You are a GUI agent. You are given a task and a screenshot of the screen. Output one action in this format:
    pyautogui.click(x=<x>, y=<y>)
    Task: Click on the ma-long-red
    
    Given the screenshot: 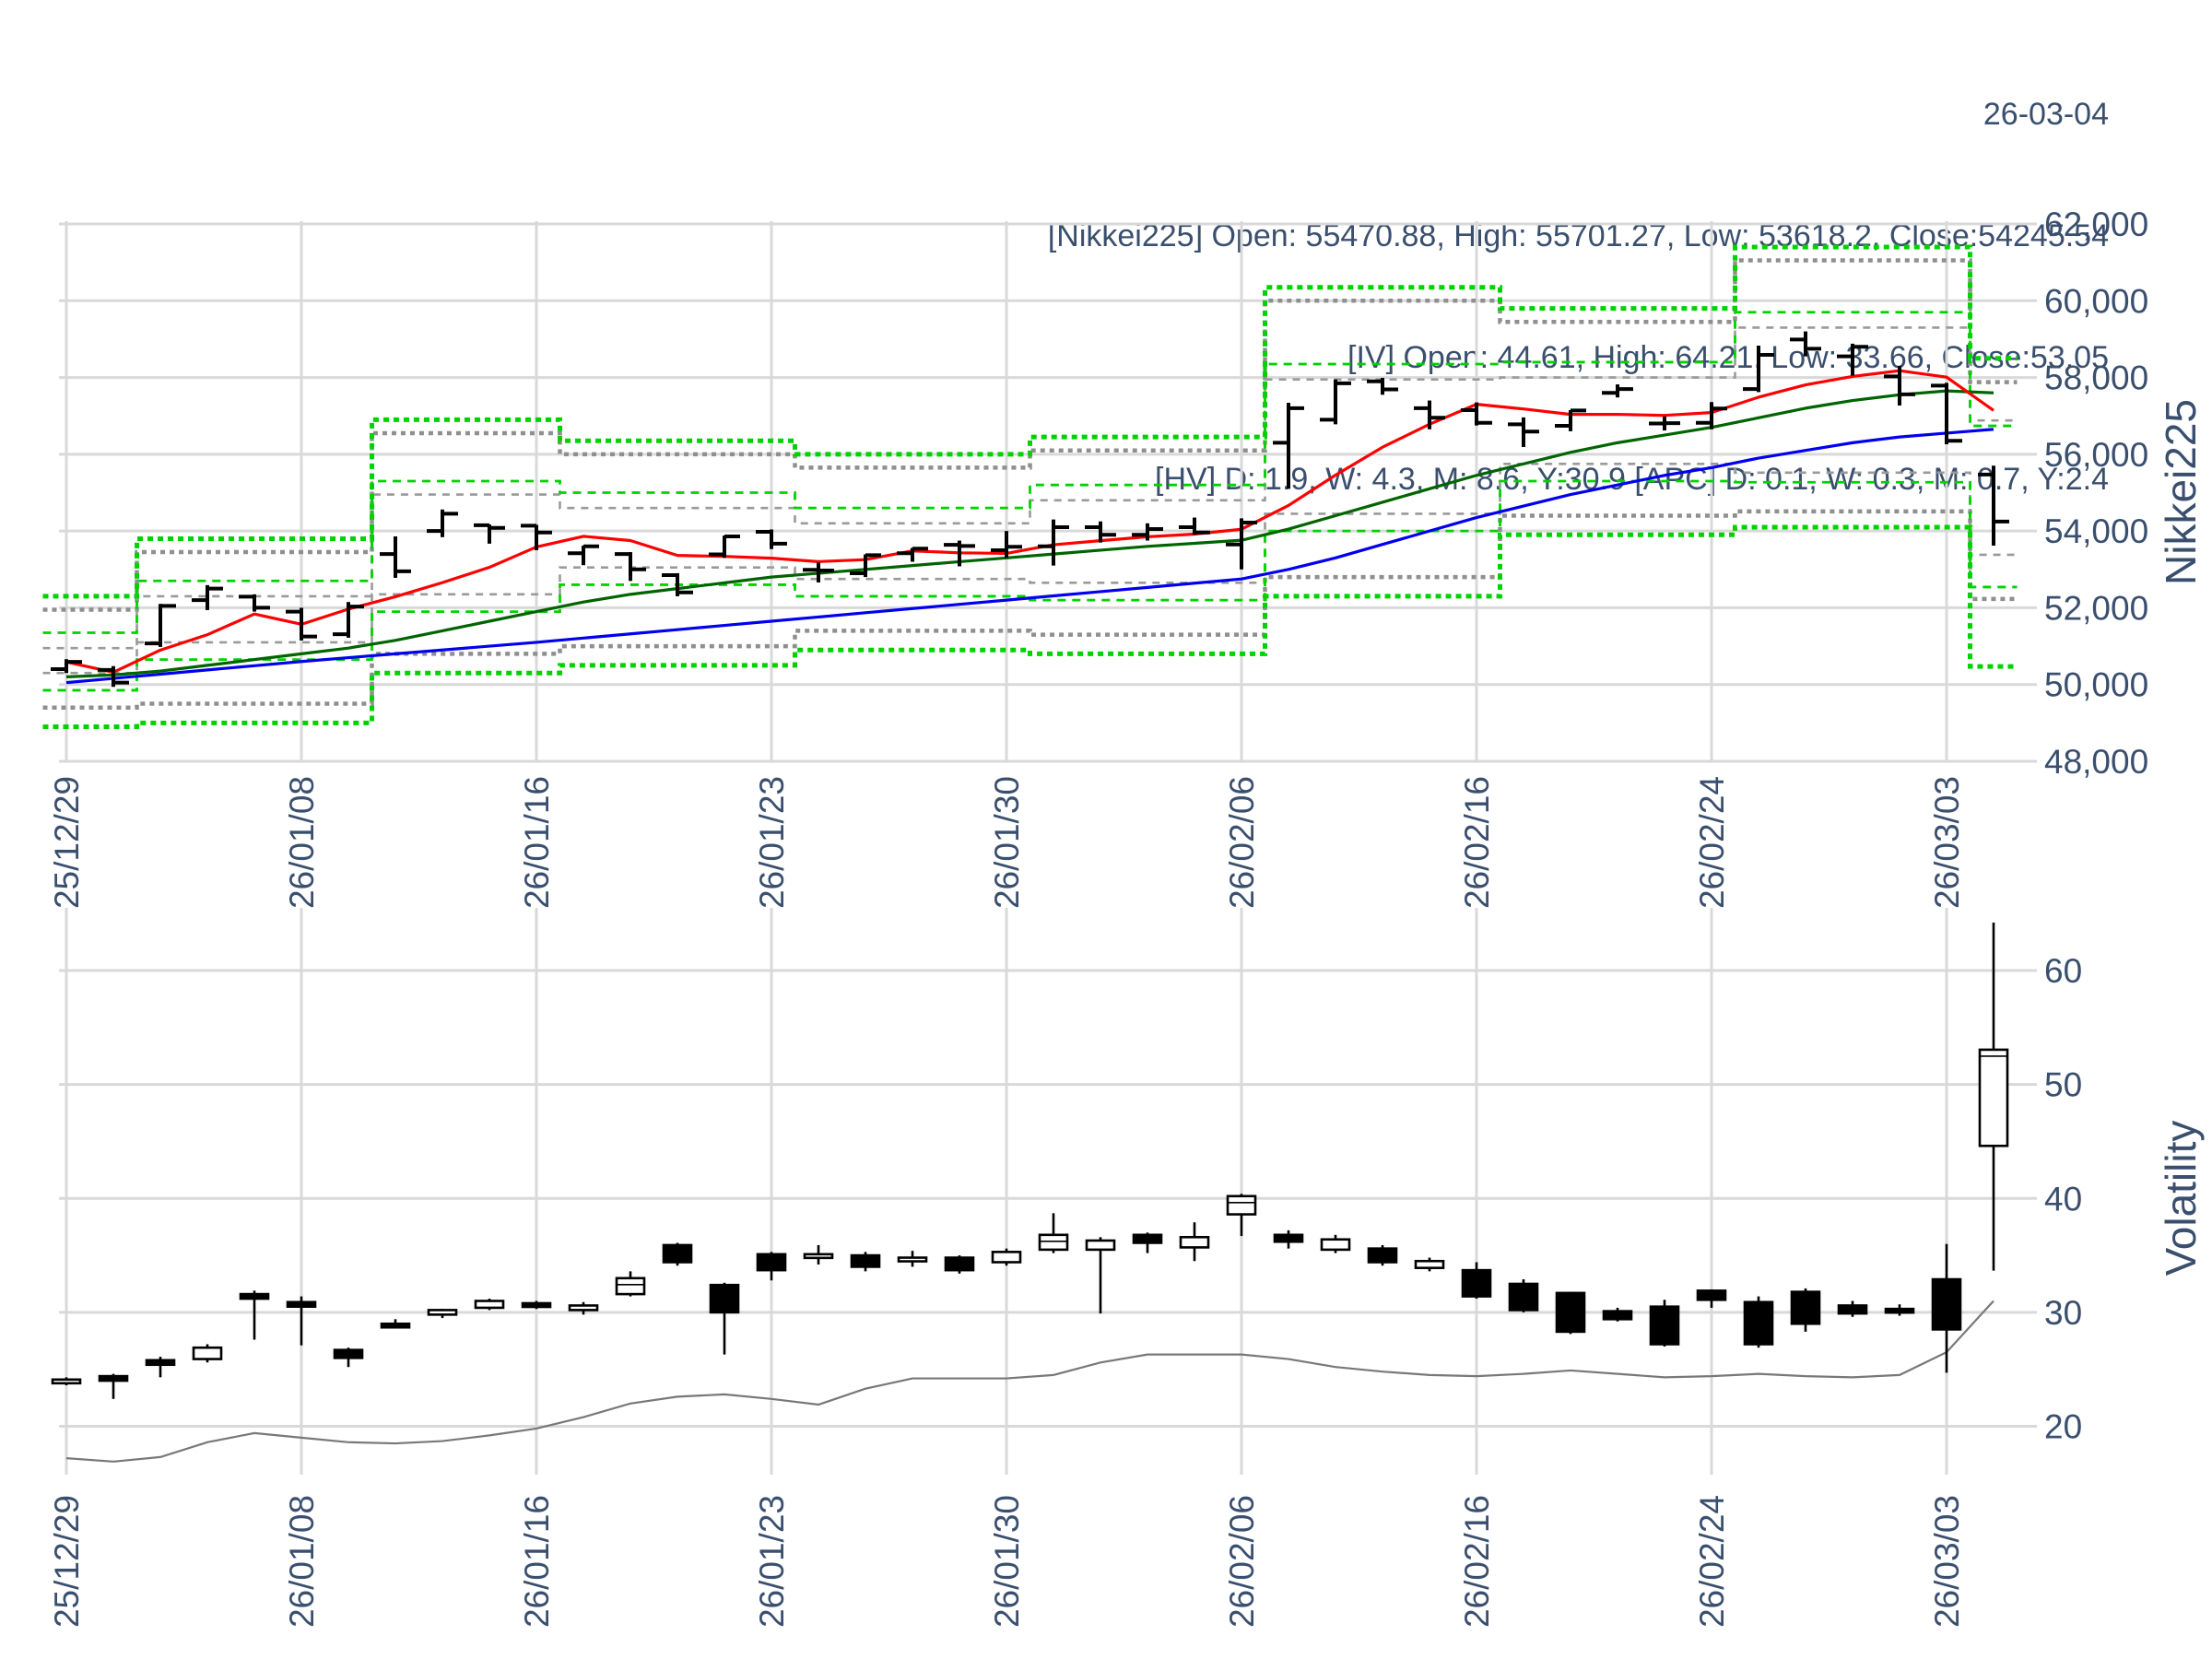 What is the action you would take?
    pyautogui.click(x=1029, y=556)
    